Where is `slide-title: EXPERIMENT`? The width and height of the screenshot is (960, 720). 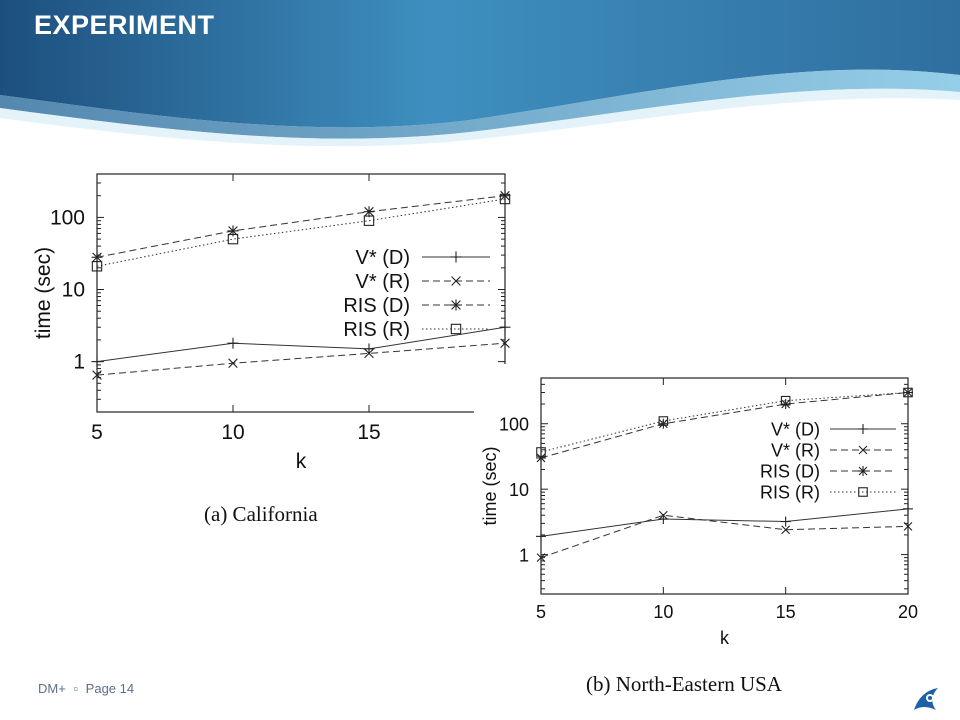 slide-title: EXPERIMENT is located at coordinates (124, 25).